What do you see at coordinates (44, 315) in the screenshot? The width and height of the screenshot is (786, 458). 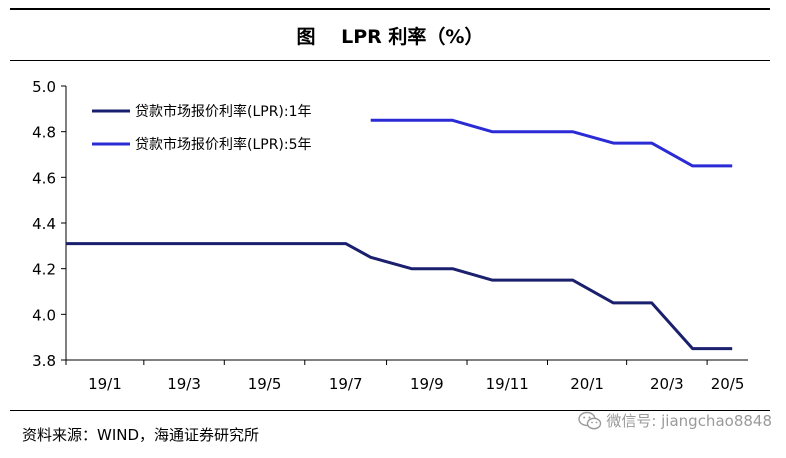 I see `y-tick-label: 4.0` at bounding box center [44, 315].